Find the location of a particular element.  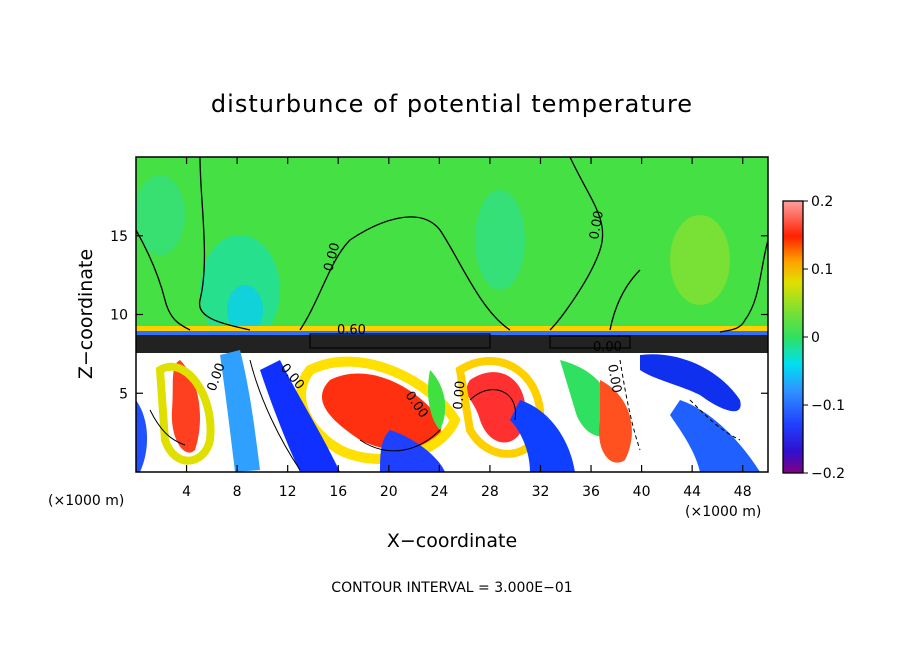

colorbar-tick-label: 0.2 is located at coordinates (822, 202).